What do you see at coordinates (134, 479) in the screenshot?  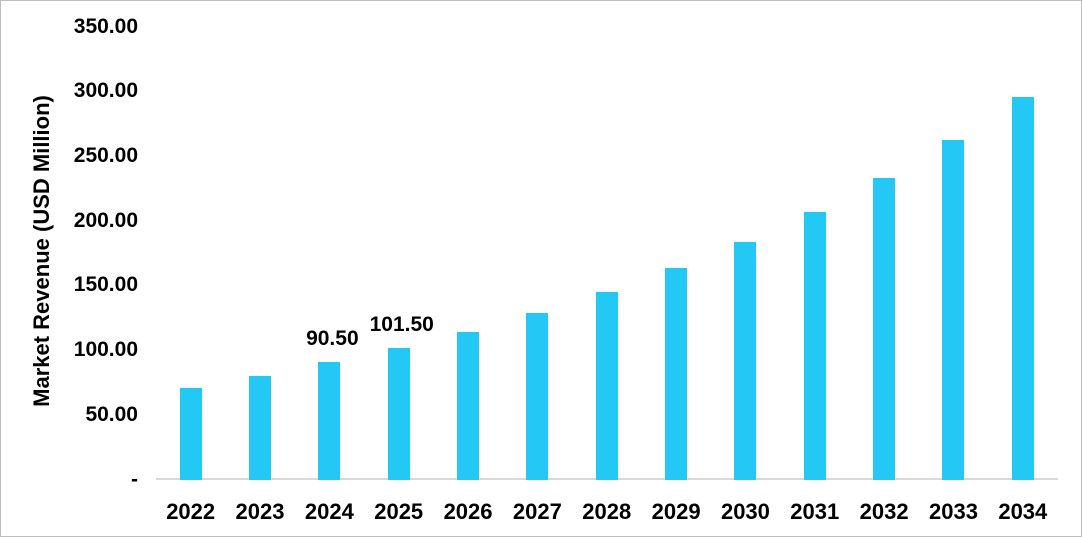 I see `y-axis-tick-label: -` at bounding box center [134, 479].